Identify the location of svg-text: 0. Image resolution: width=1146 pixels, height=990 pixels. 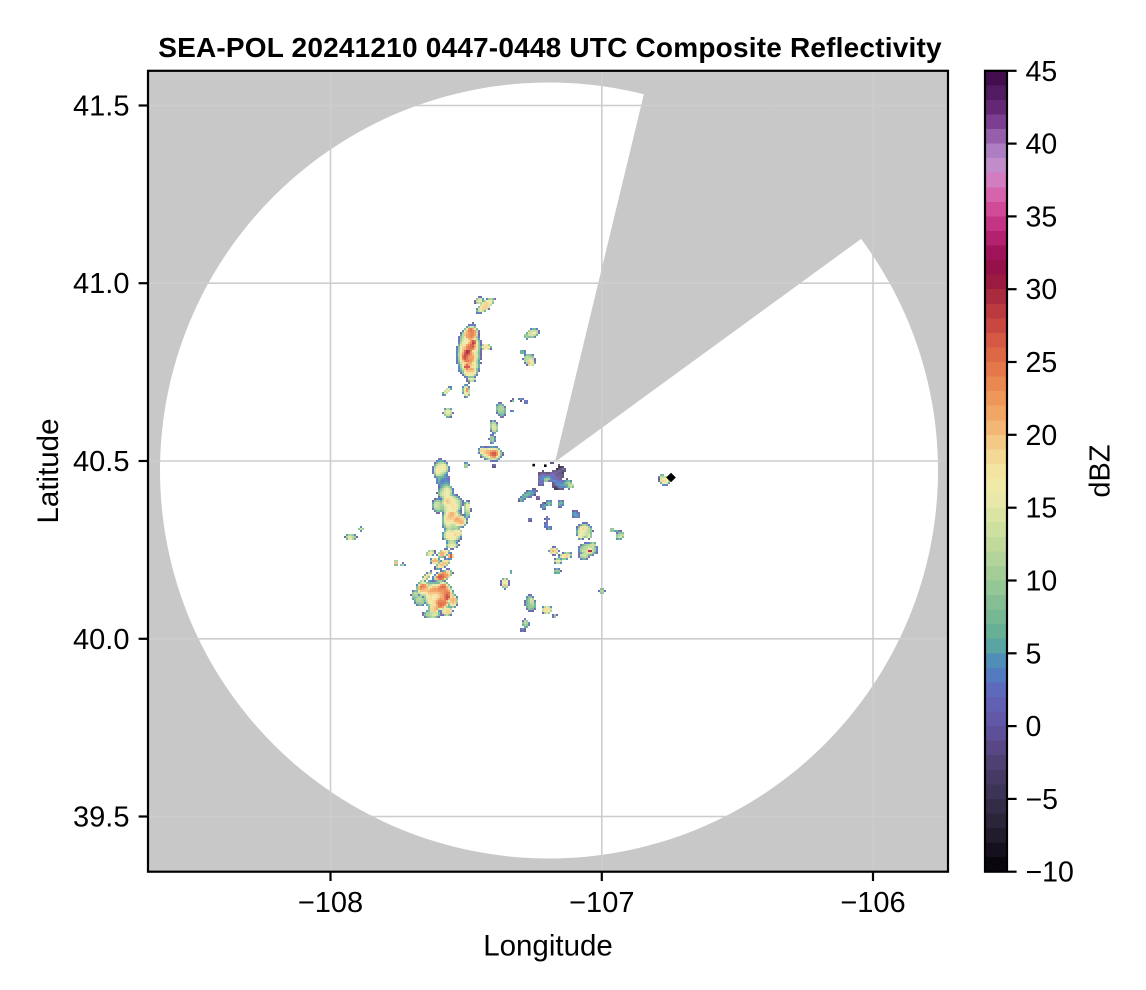
(1034, 727).